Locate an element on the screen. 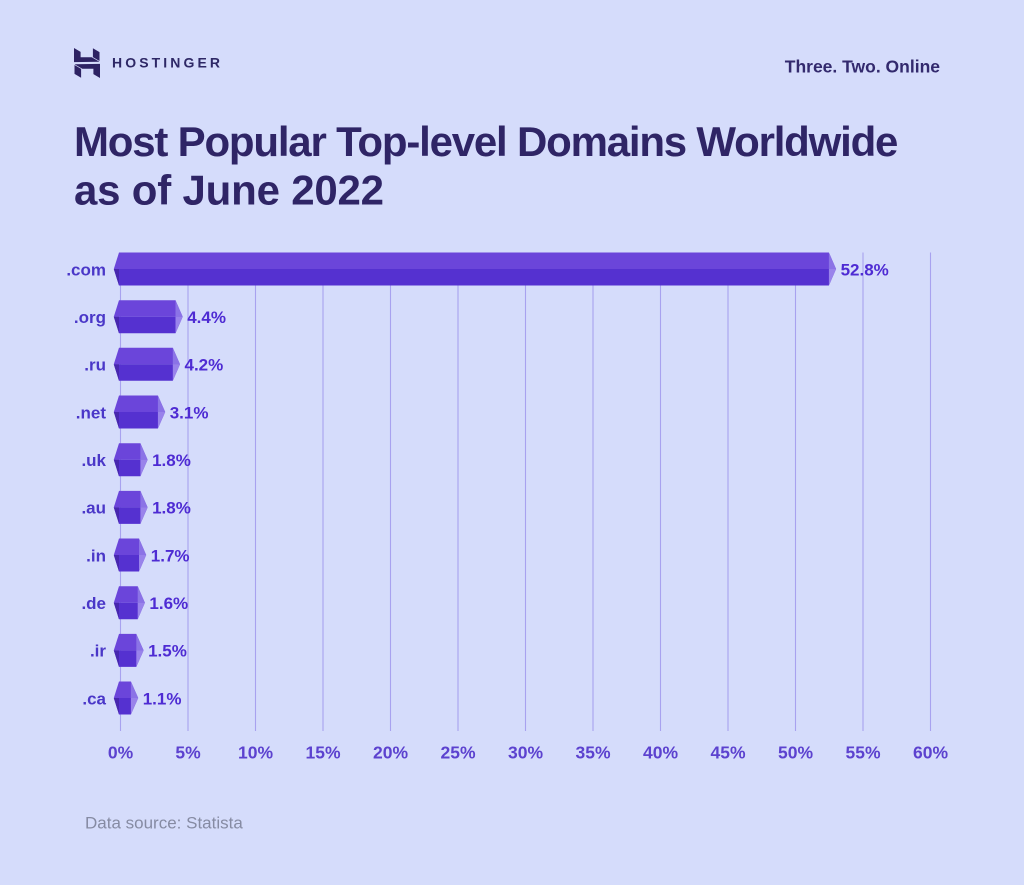  svg-text: 1.5% is located at coordinates (167, 651).